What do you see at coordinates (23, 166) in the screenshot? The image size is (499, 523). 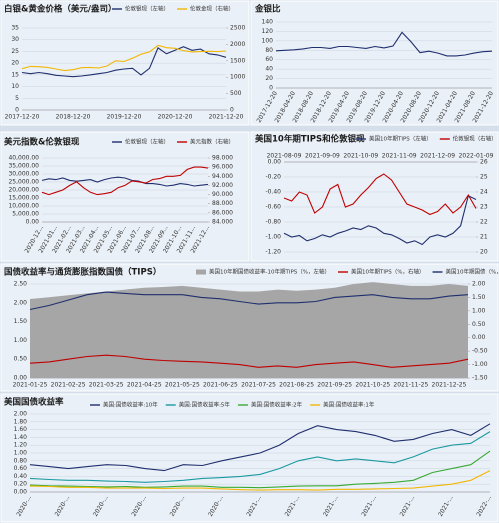 I see `y-tick-label: 35,000.00` at bounding box center [23, 166].